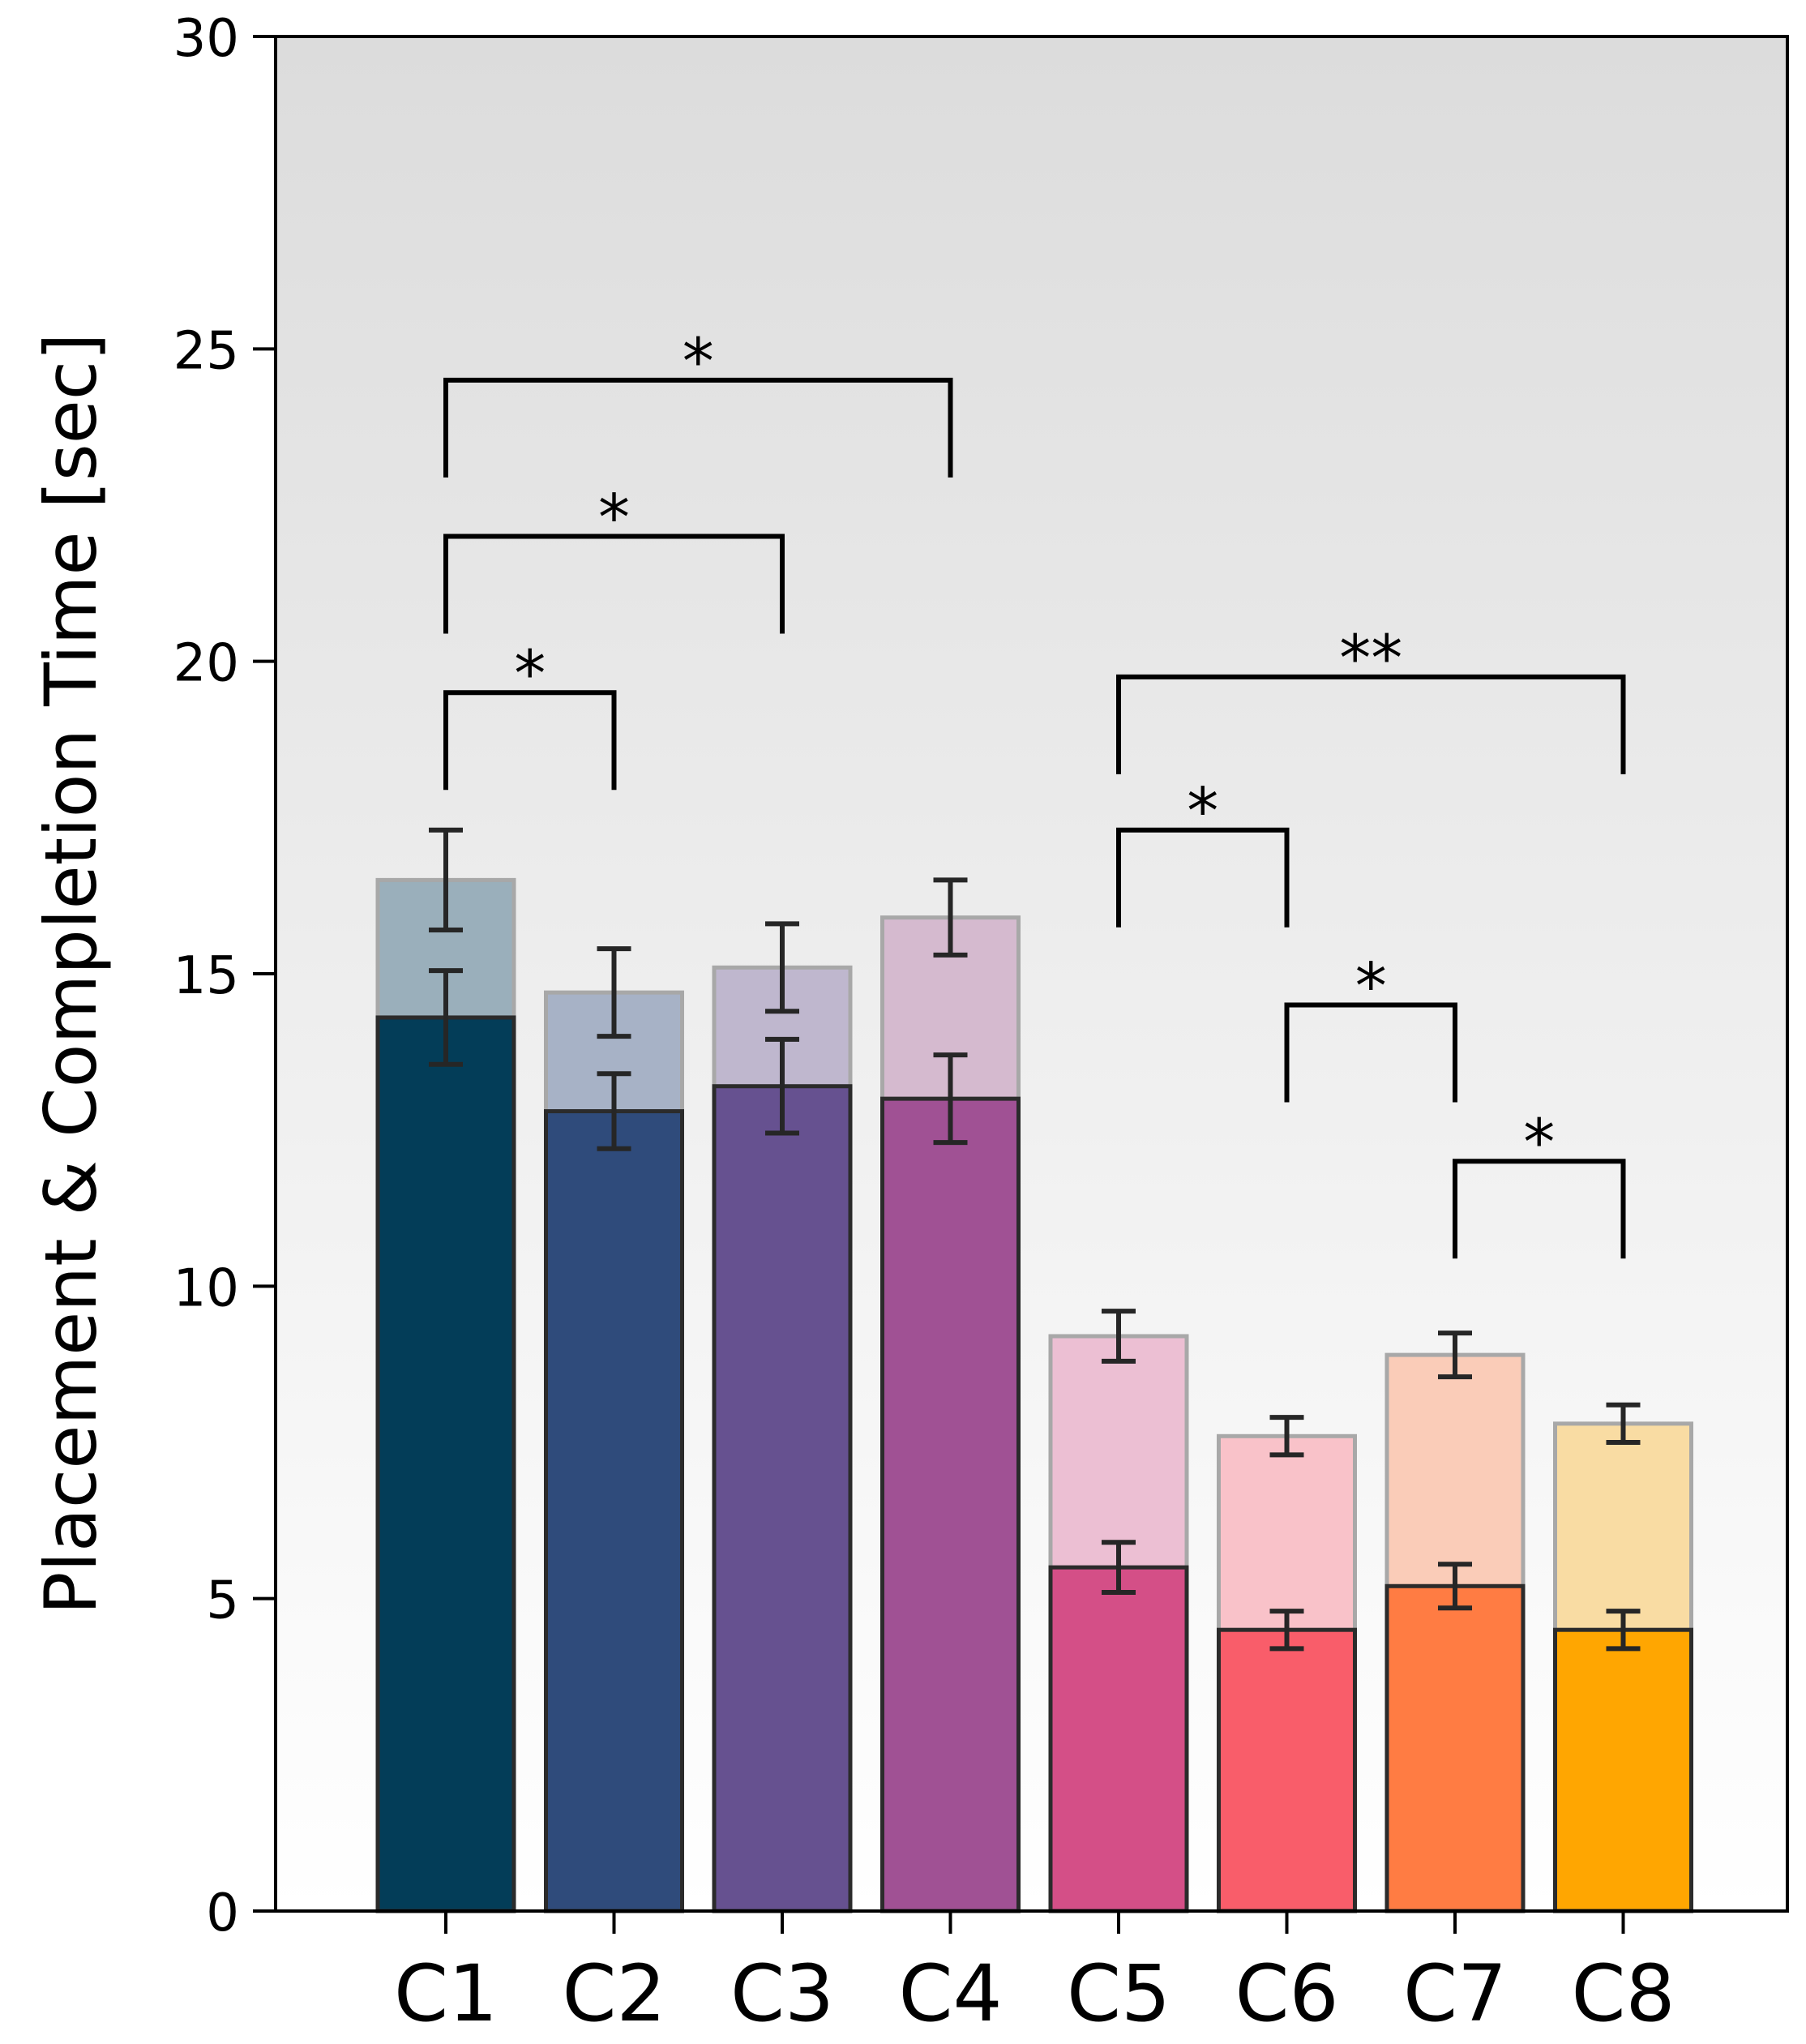 The image size is (1806, 2044). I want to click on significance-c1-c3-bracket, so click(614, 583).